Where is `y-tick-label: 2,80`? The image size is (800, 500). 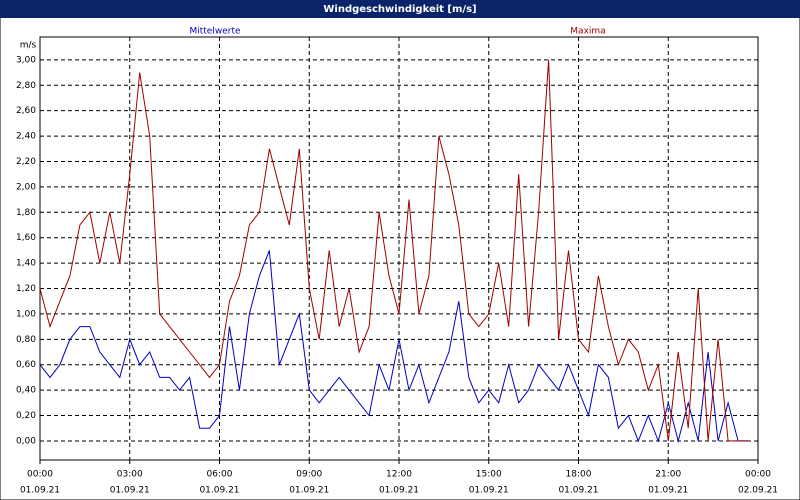
y-tick-label: 2,80 is located at coordinates (26, 86).